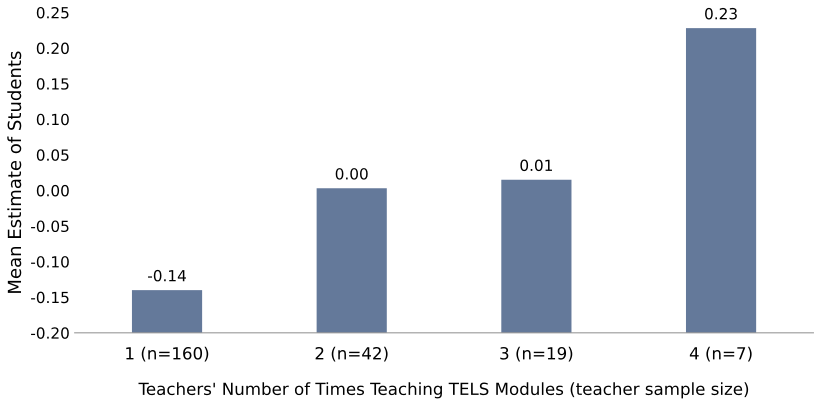 The width and height of the screenshot is (830, 416). What do you see at coordinates (14, 172) in the screenshot?
I see `y-axis-title: Mean Estimate of Students` at bounding box center [14, 172].